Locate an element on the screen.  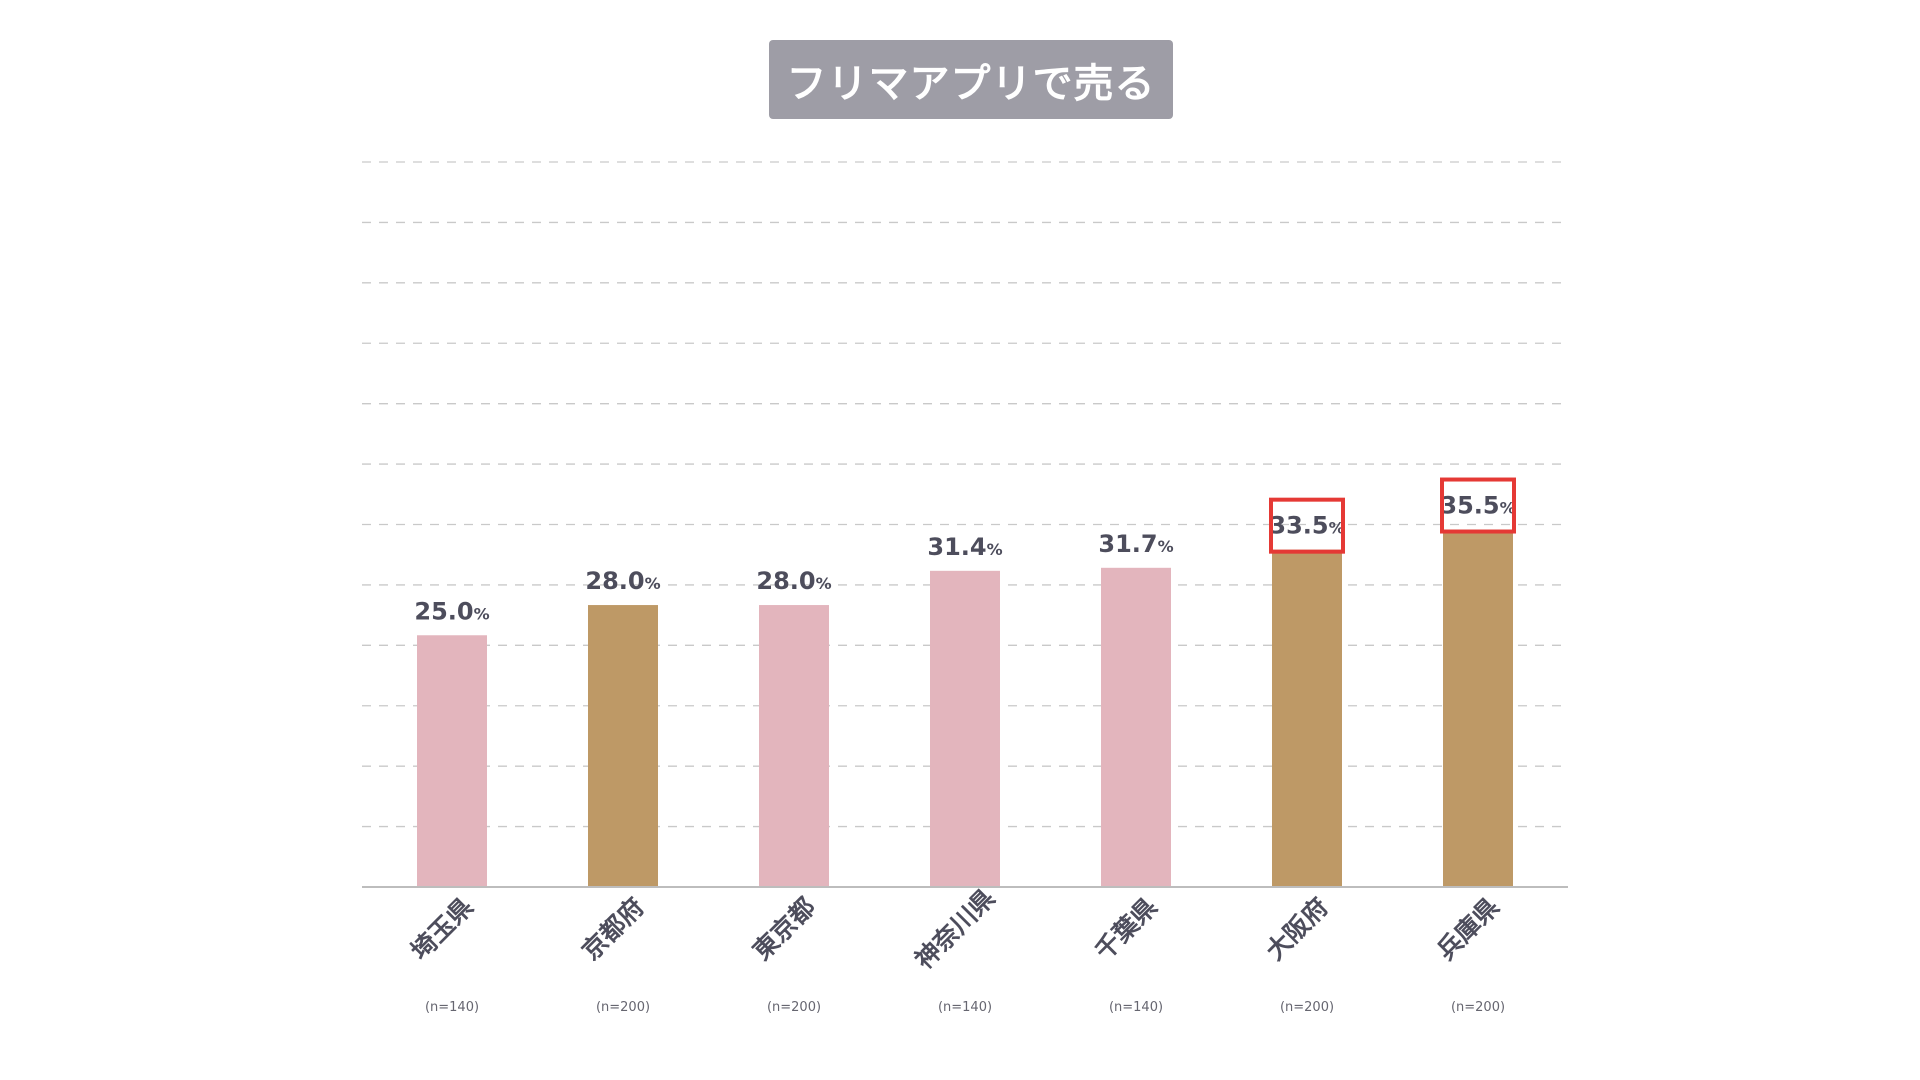
category-label: 兵庫県 is located at coordinates (1468, 929).